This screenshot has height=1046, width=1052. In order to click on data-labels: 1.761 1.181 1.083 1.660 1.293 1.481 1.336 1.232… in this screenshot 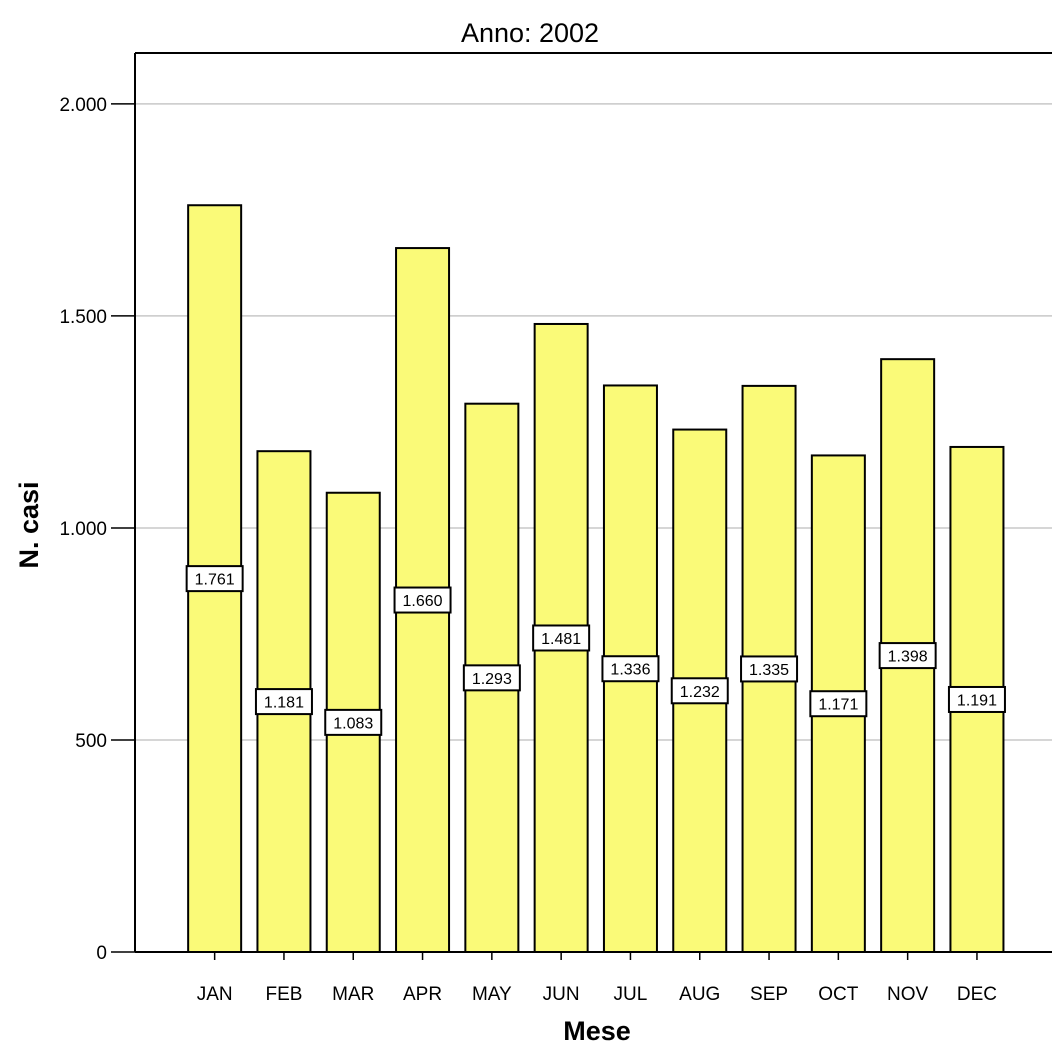, I will do `click(595, 650)`.